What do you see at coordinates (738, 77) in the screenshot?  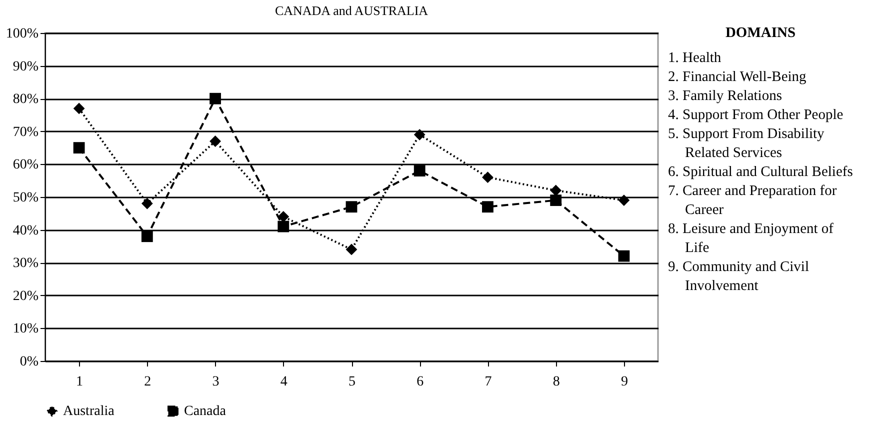 I see `text: 2. Financial Well-Being` at bounding box center [738, 77].